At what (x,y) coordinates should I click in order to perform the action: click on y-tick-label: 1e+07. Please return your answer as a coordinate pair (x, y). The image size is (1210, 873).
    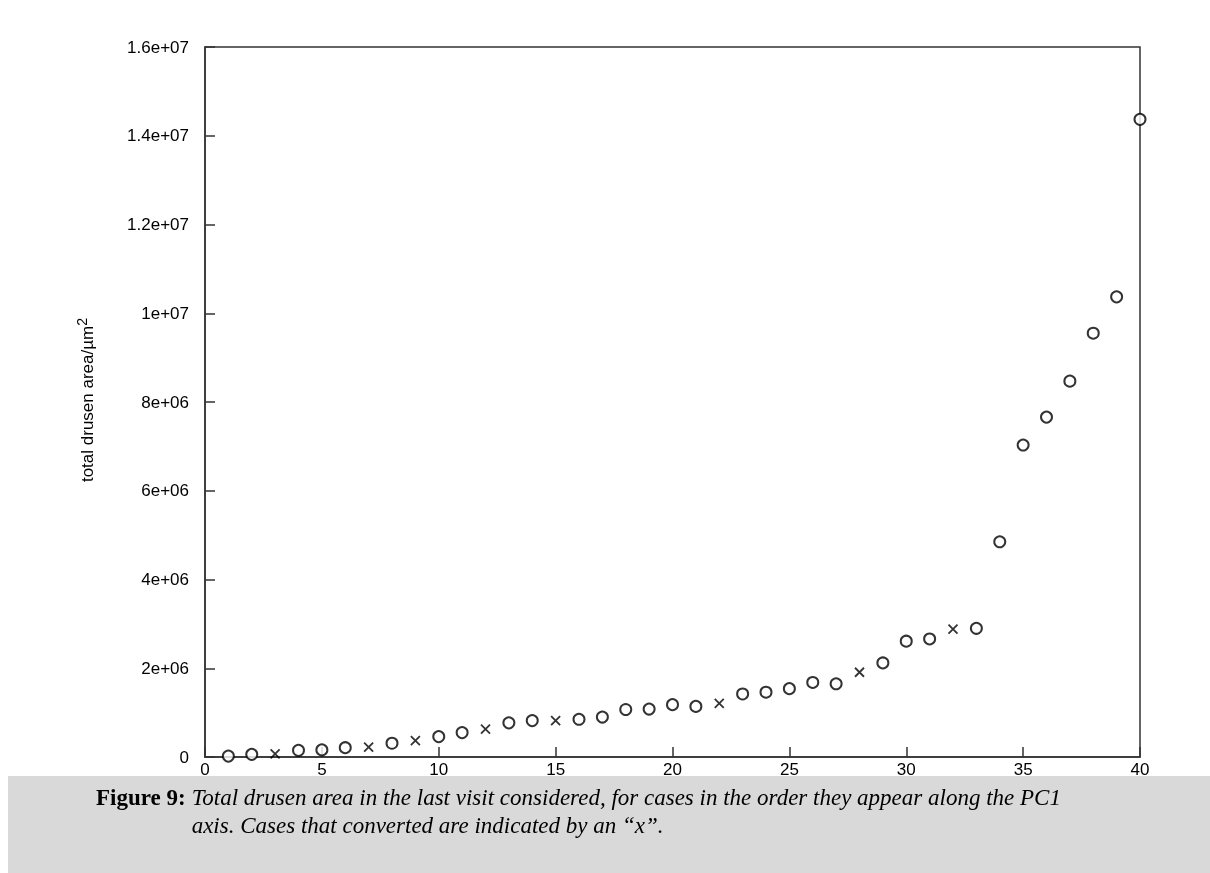
    Looking at the image, I should click on (165, 313).